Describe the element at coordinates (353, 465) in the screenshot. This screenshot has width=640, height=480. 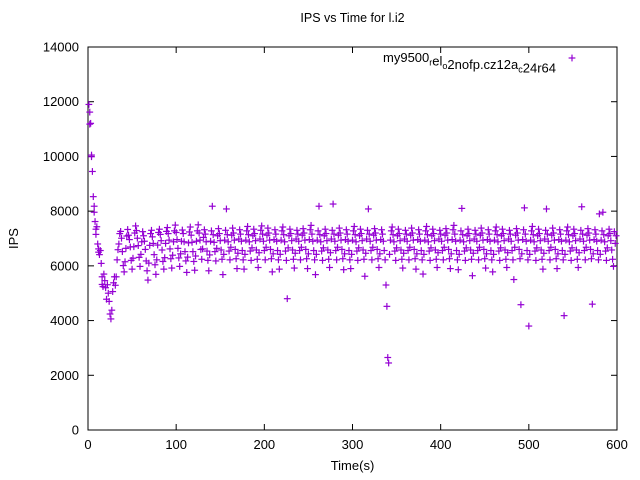
I see `x-axis-label-group: Time(s)` at that location.